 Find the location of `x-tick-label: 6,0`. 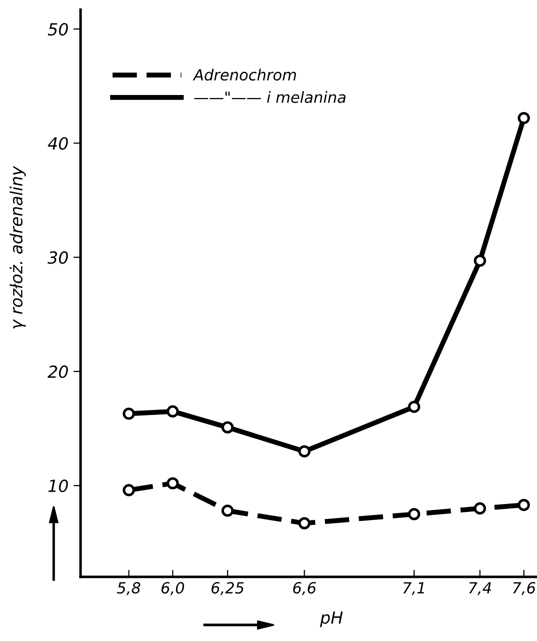

x-tick-label: 6,0 is located at coordinates (173, 589).